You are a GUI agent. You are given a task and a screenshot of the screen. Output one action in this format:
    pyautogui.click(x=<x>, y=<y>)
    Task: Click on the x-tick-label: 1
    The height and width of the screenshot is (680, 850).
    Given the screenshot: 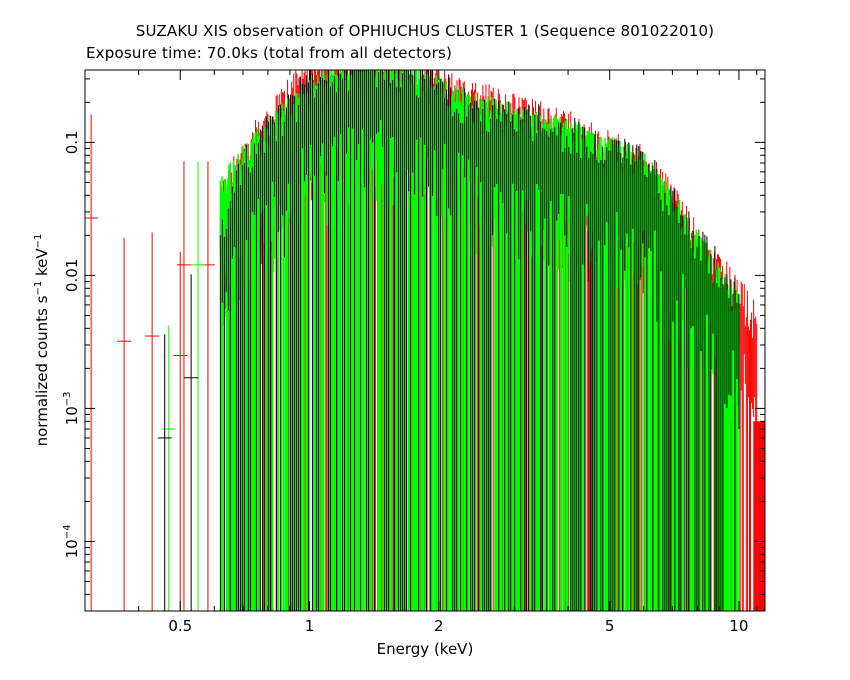 What is the action you would take?
    pyautogui.click(x=310, y=626)
    